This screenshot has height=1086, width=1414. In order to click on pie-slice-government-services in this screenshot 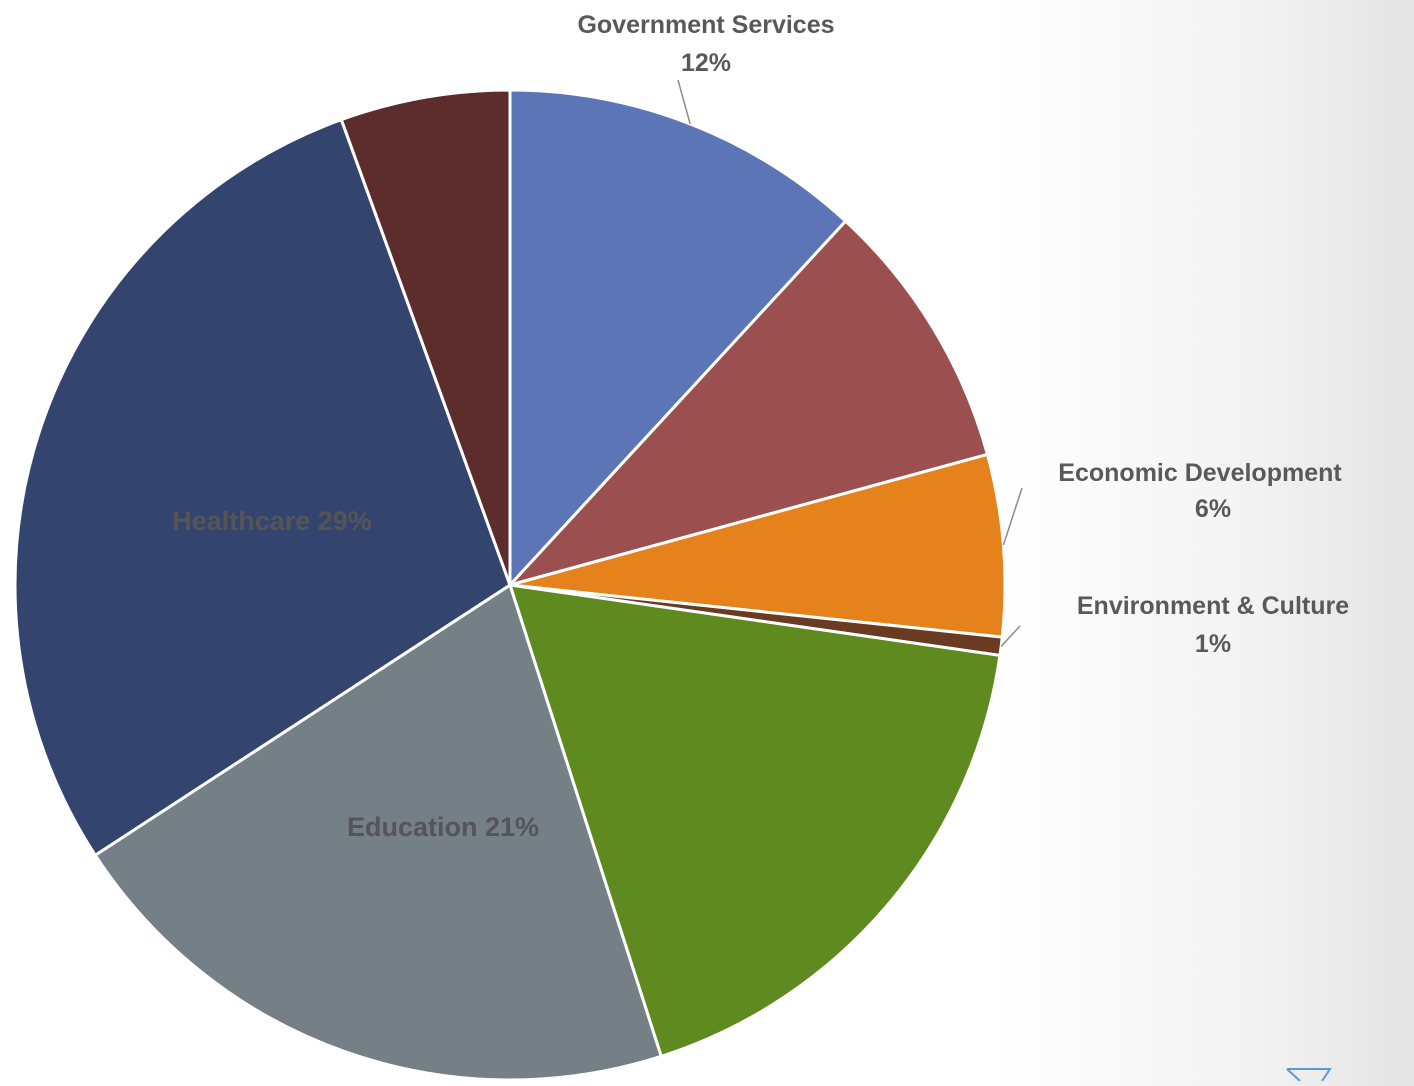, I will do `click(678, 338)`.